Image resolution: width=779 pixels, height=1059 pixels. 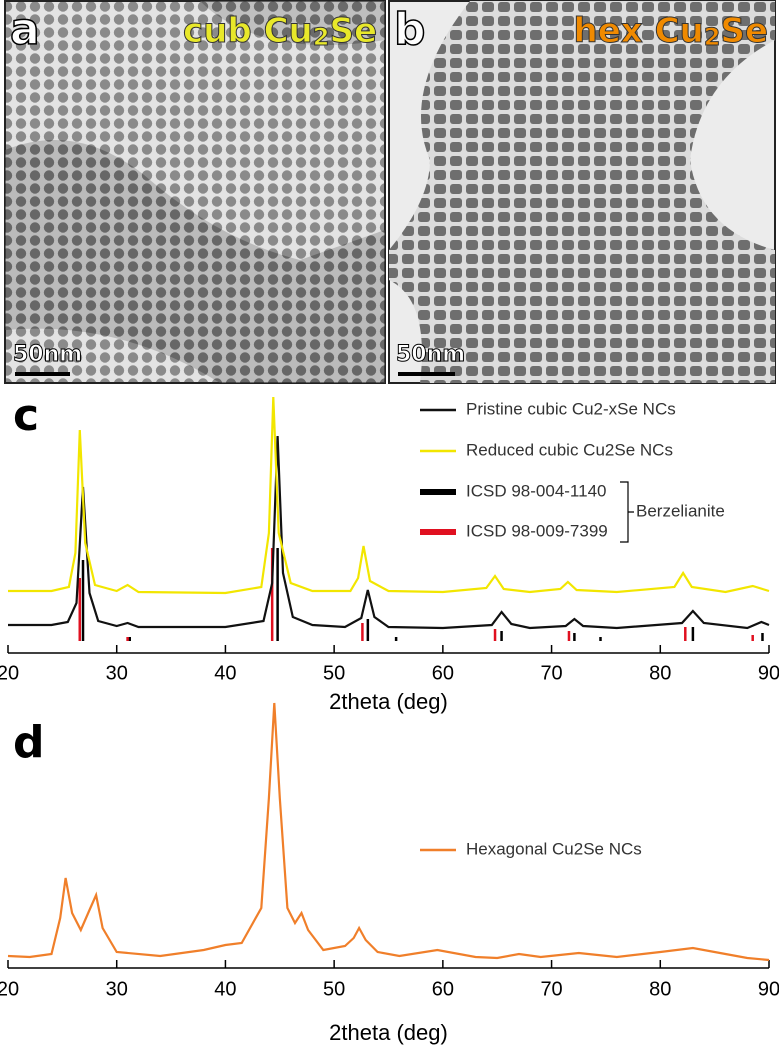 I want to click on bracket, so click(x=627, y=512).